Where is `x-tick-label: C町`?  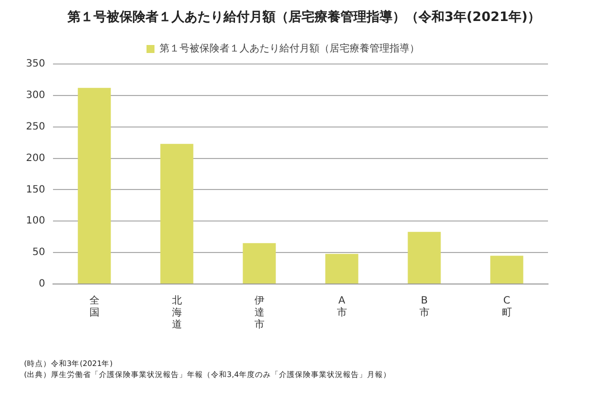 x-tick-label: C町 is located at coordinates (507, 307).